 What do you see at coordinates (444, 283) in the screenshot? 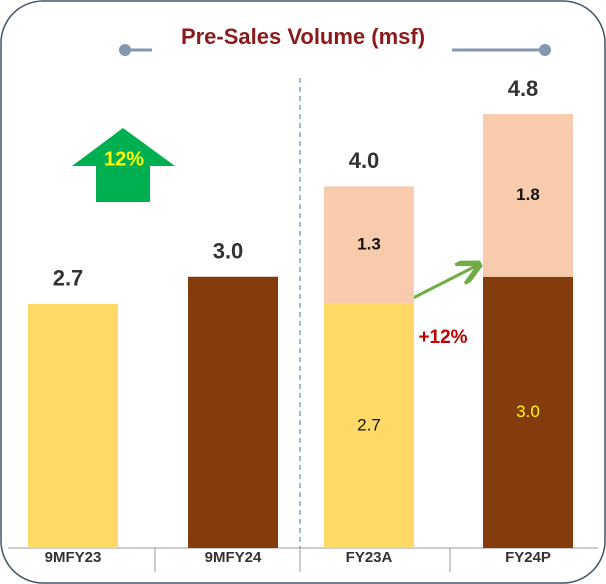
I see `growth-line` at bounding box center [444, 283].